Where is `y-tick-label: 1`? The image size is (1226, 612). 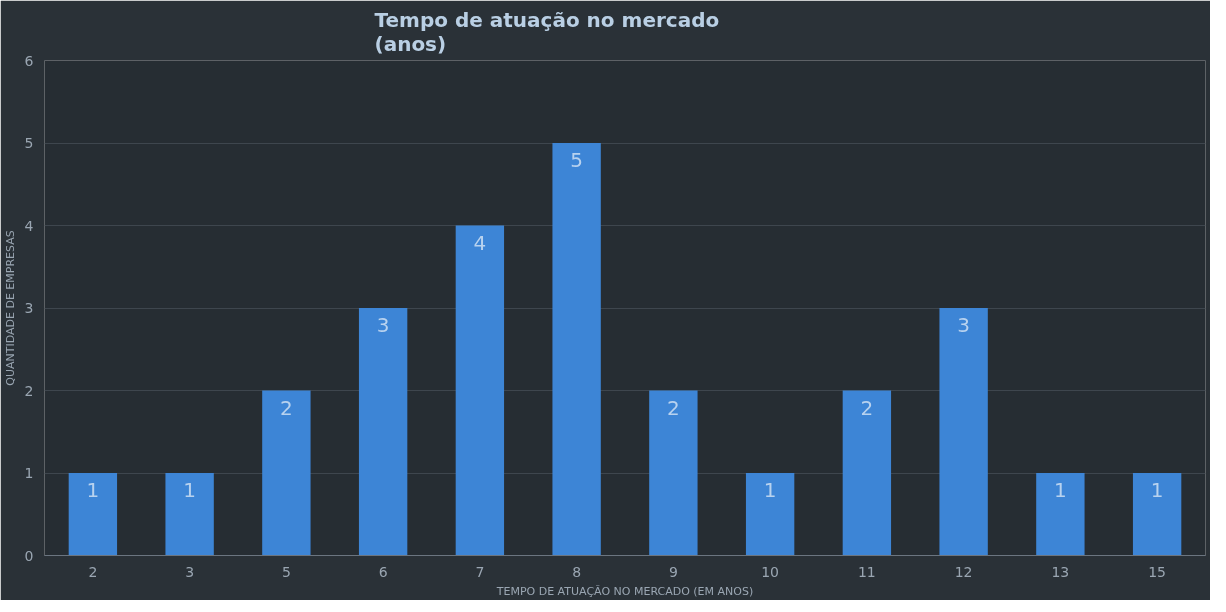 y-tick-label: 1 is located at coordinates (29, 473).